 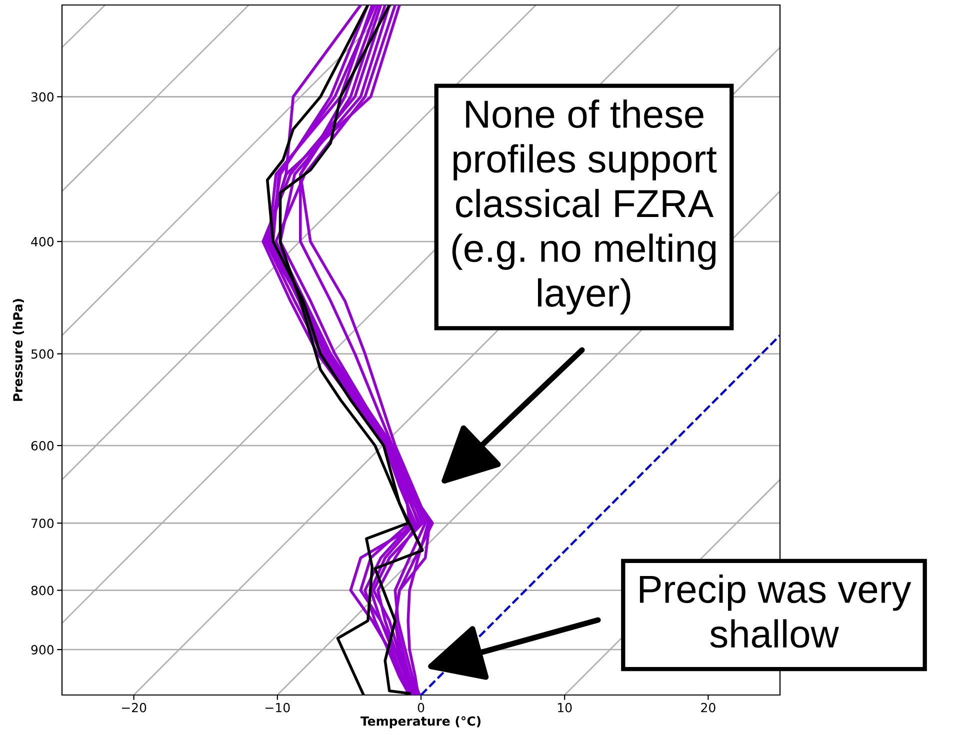 What do you see at coordinates (42, 591) in the screenshot?
I see `y-tick-label: 800` at bounding box center [42, 591].